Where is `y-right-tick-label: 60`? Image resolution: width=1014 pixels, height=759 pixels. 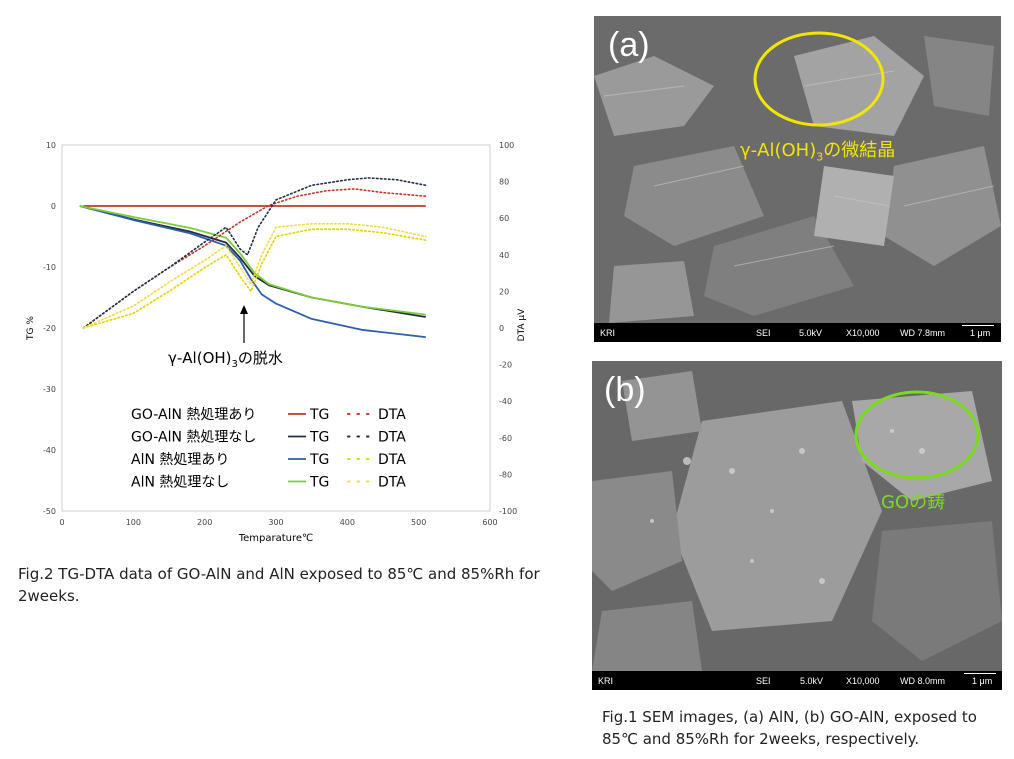
y-right-tick-label: 60 is located at coordinates (504, 218).